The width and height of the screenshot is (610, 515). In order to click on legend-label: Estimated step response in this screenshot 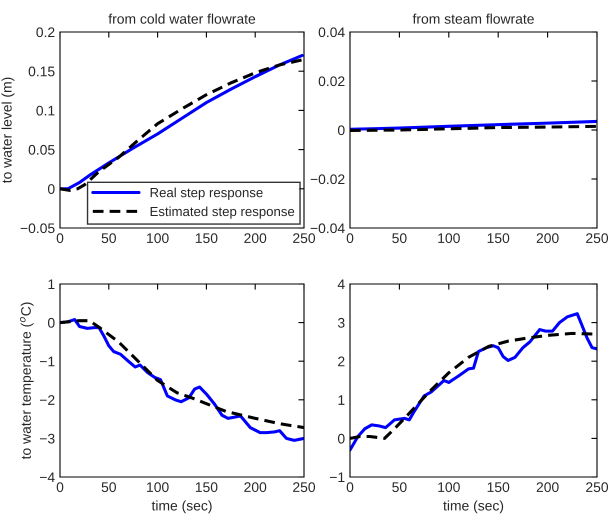, I will do `click(222, 212)`.